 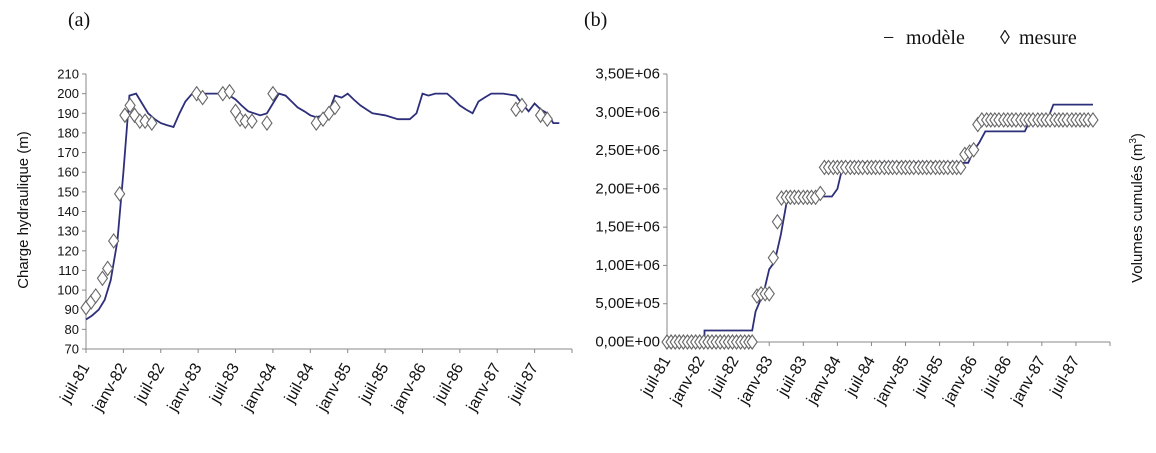 I want to click on y-tick-label: 130, so click(x=68, y=231).